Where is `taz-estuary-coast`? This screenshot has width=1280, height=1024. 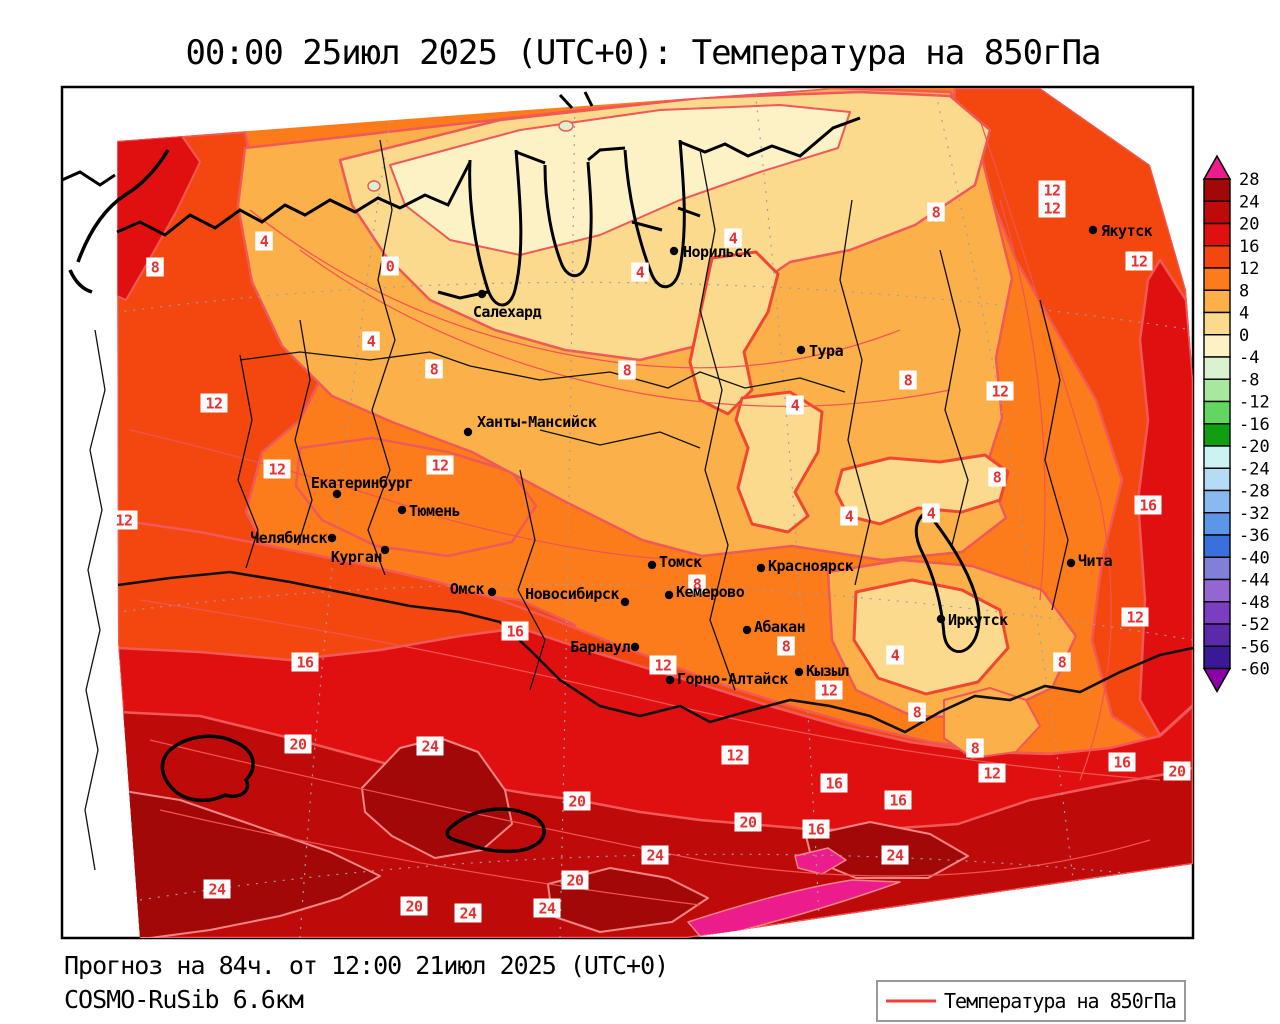
taz-estuary-coast is located at coordinates (568, 219).